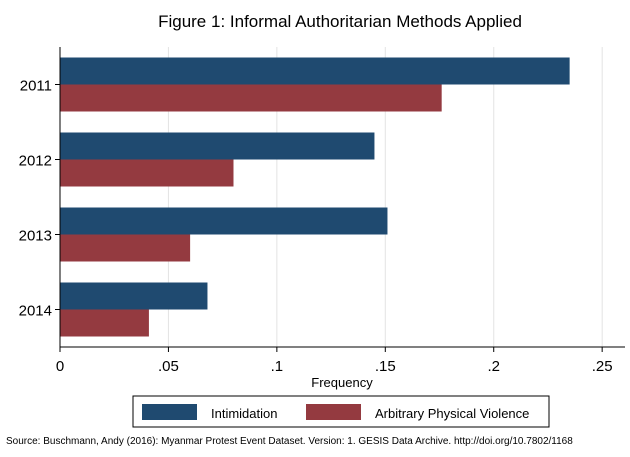 This screenshot has width=630, height=457. Describe the element at coordinates (60, 366) in the screenshot. I see `x-tick-label: 0` at that location.